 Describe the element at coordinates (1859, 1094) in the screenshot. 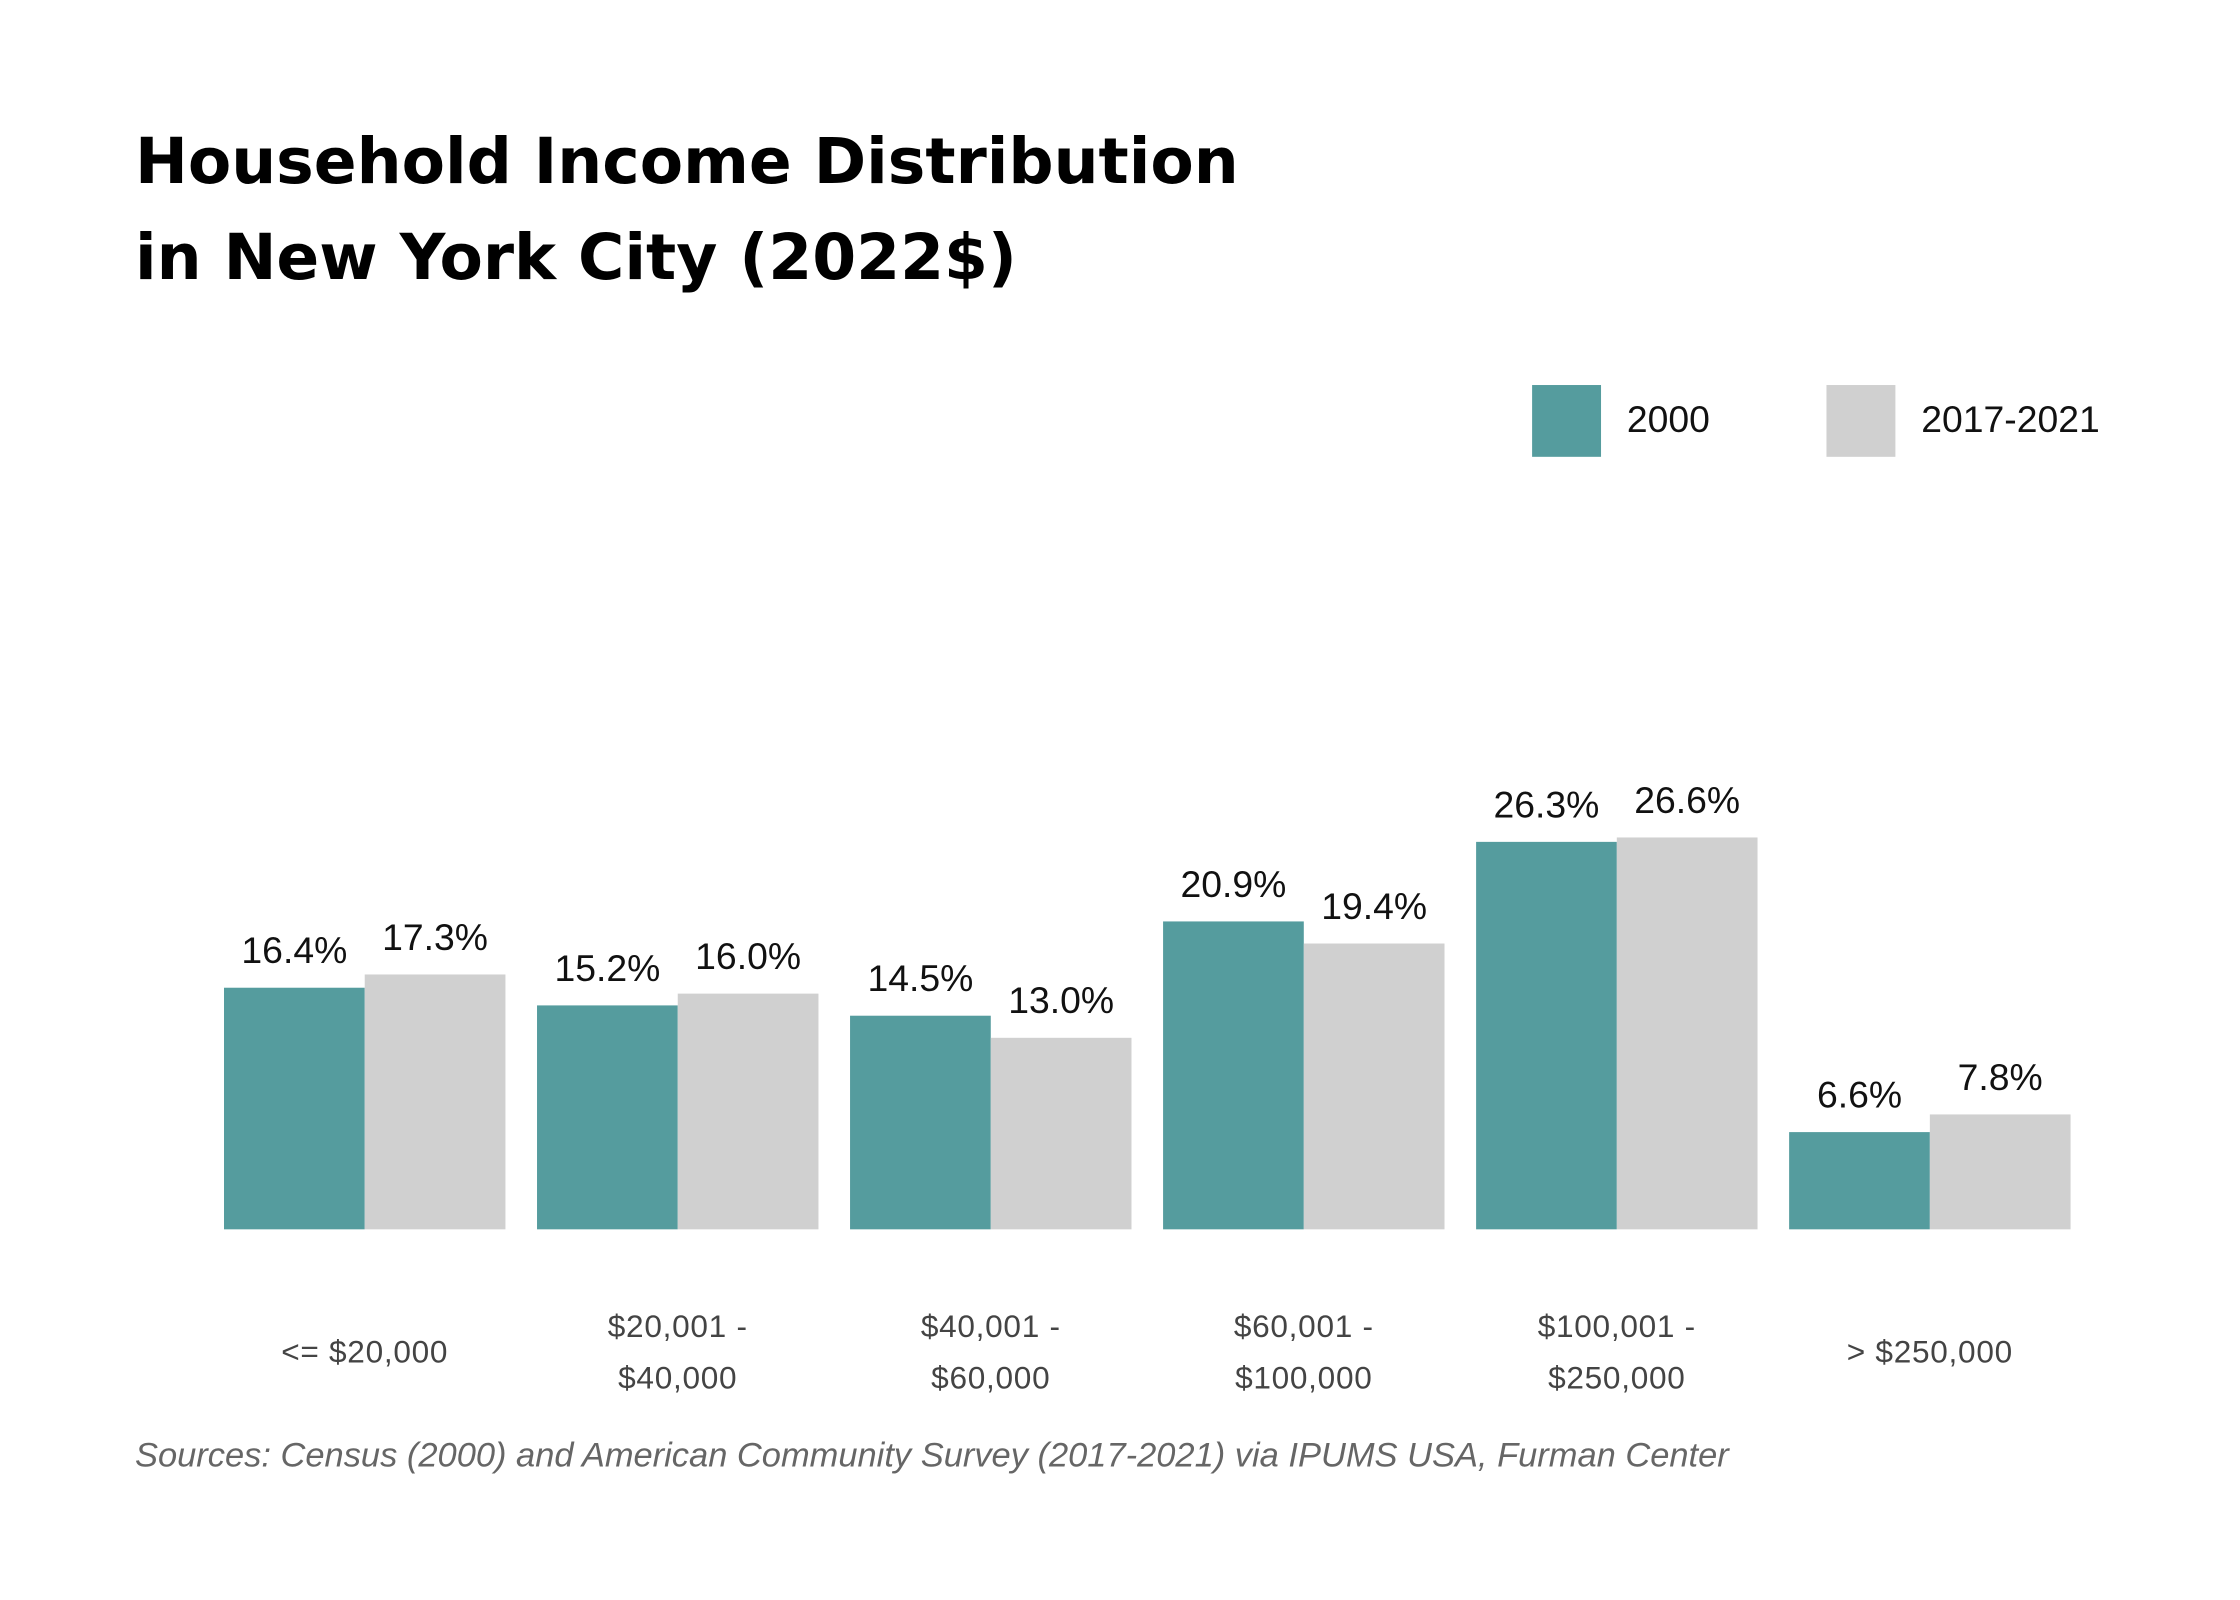

I see `value-label: 6.6%` at that location.